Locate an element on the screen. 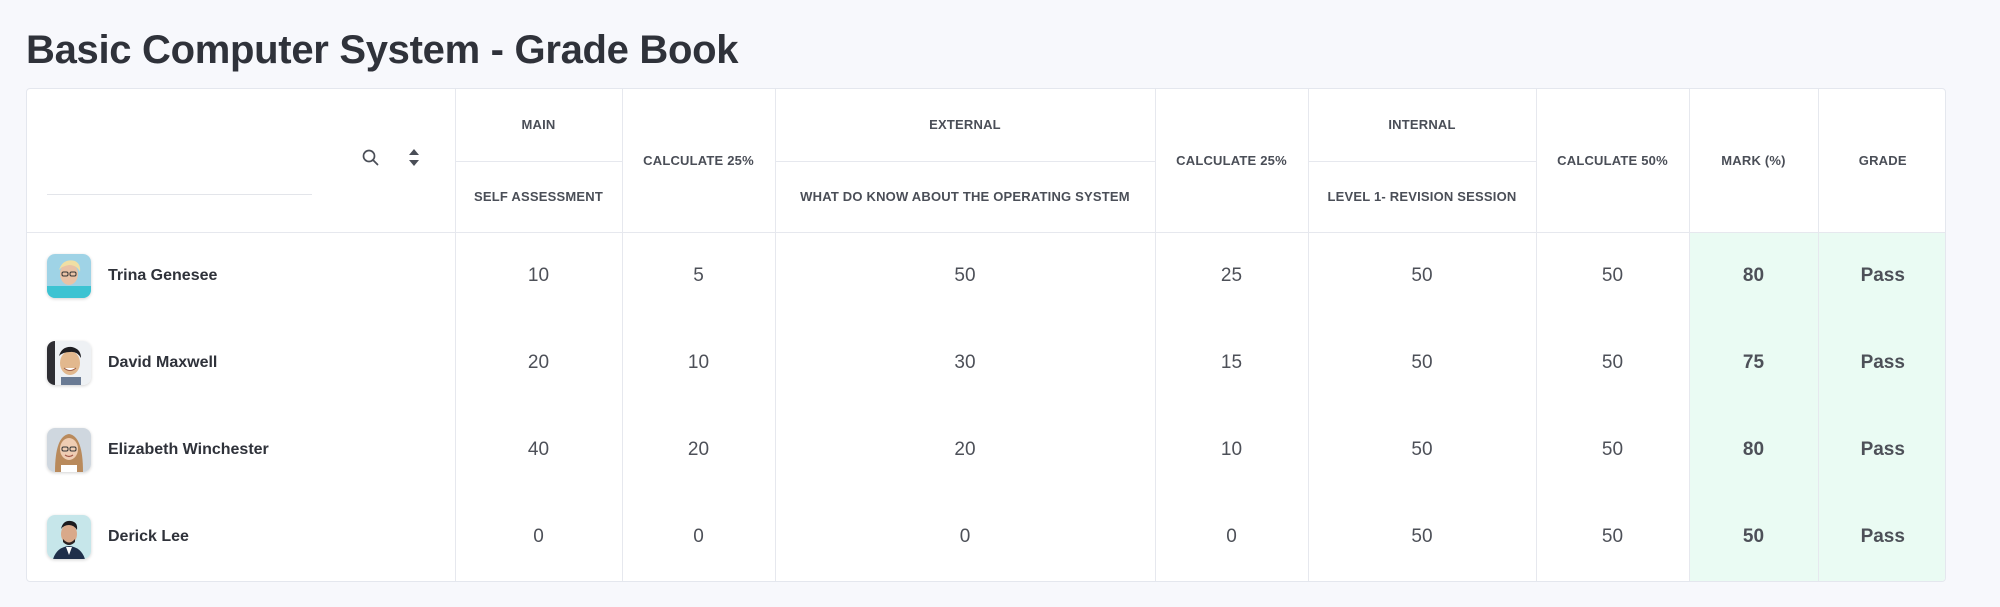  student-name: Derick Lee is located at coordinates (148, 537).